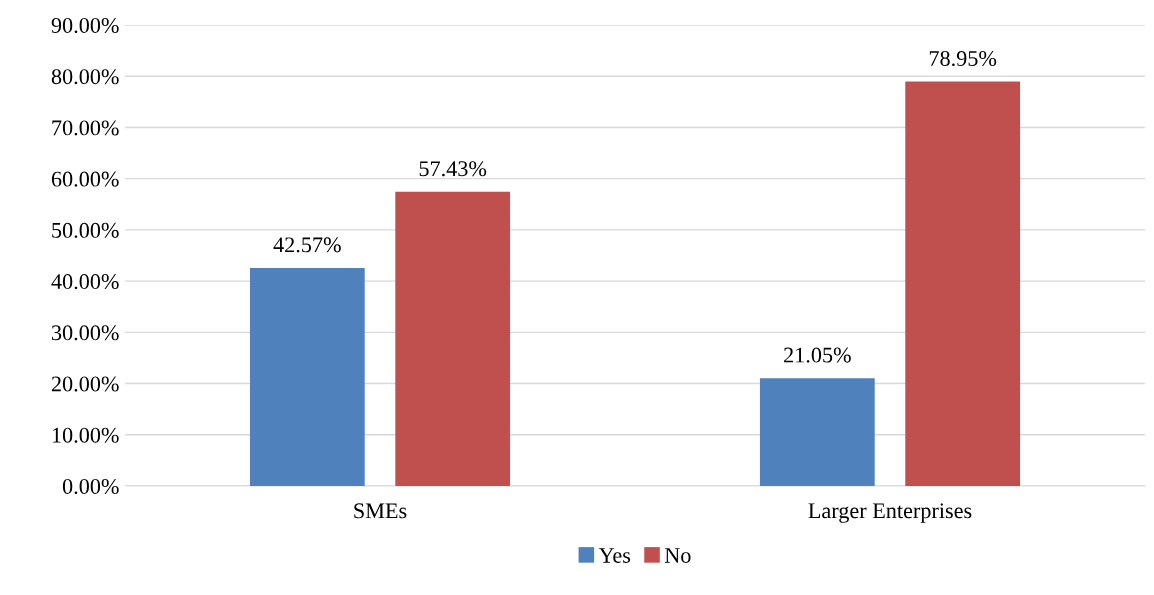  I want to click on y-tick-label: 50.00%, so click(85, 230).